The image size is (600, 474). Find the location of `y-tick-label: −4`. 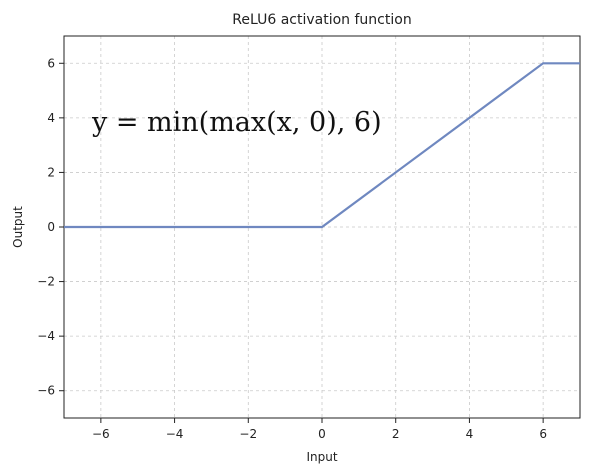

y-tick-label: −4 is located at coordinates (46, 336).